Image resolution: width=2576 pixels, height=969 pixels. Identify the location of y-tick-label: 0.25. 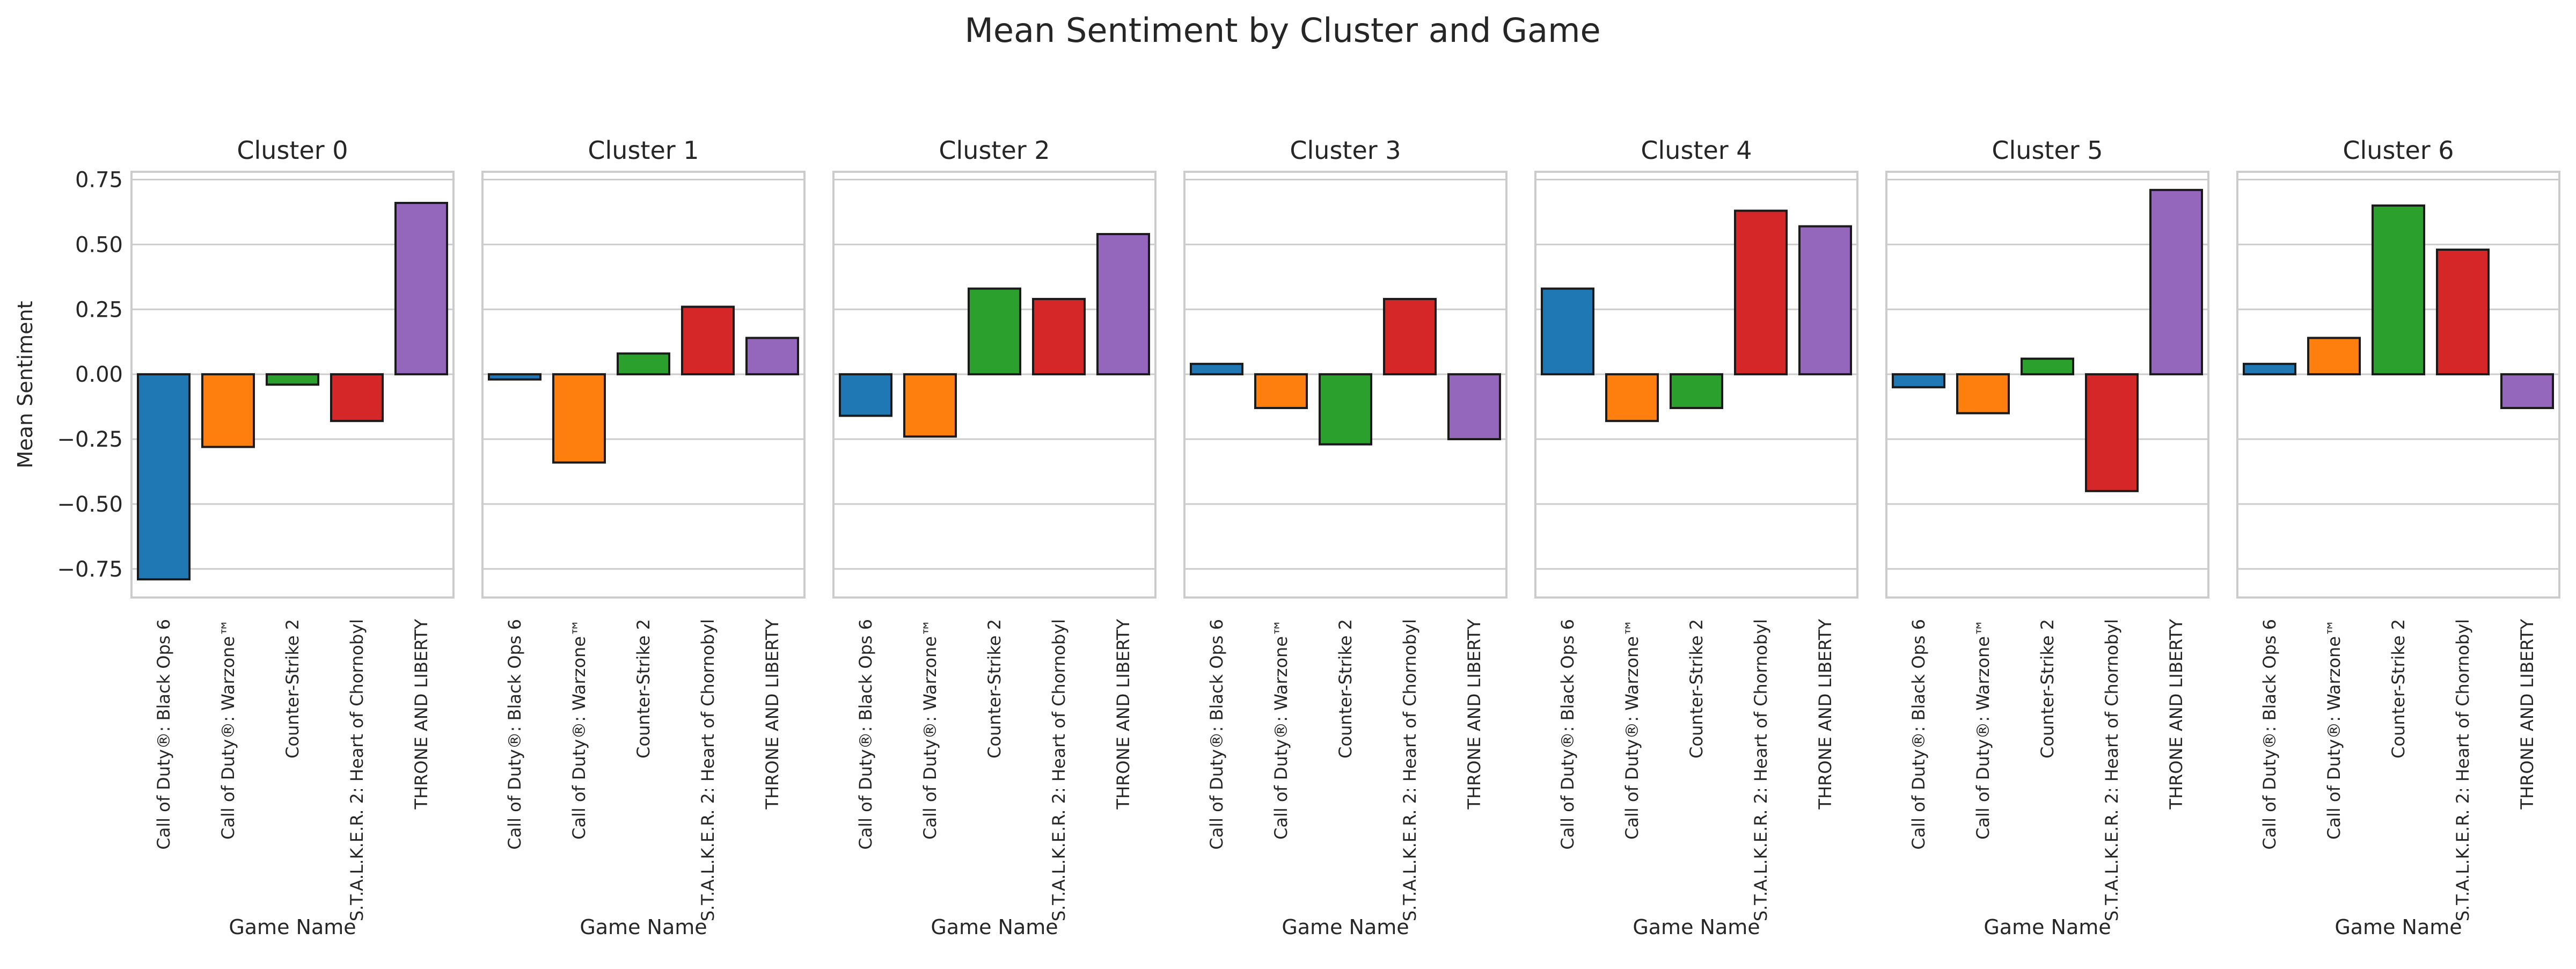
(99, 309).